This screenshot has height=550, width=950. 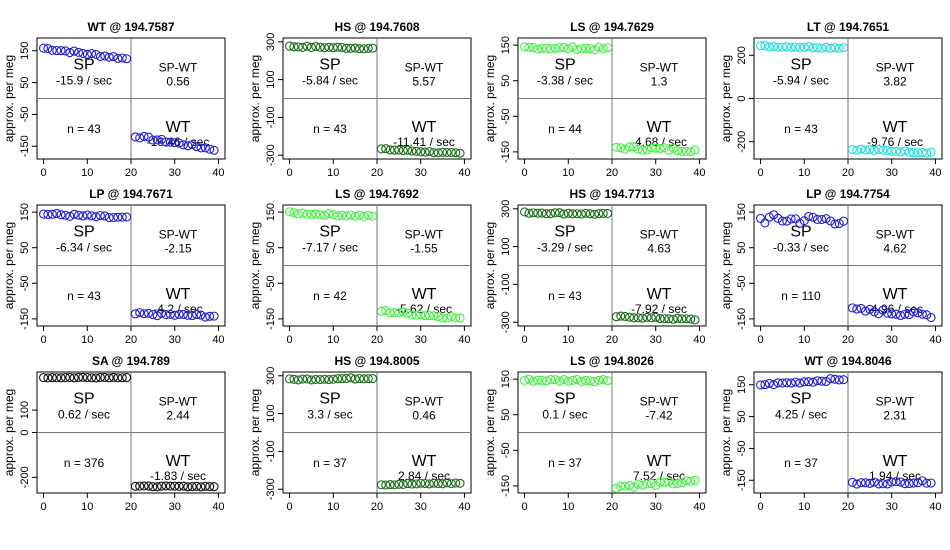 What do you see at coordinates (131, 173) in the screenshot?
I see `x-tick-label: 20` at bounding box center [131, 173].